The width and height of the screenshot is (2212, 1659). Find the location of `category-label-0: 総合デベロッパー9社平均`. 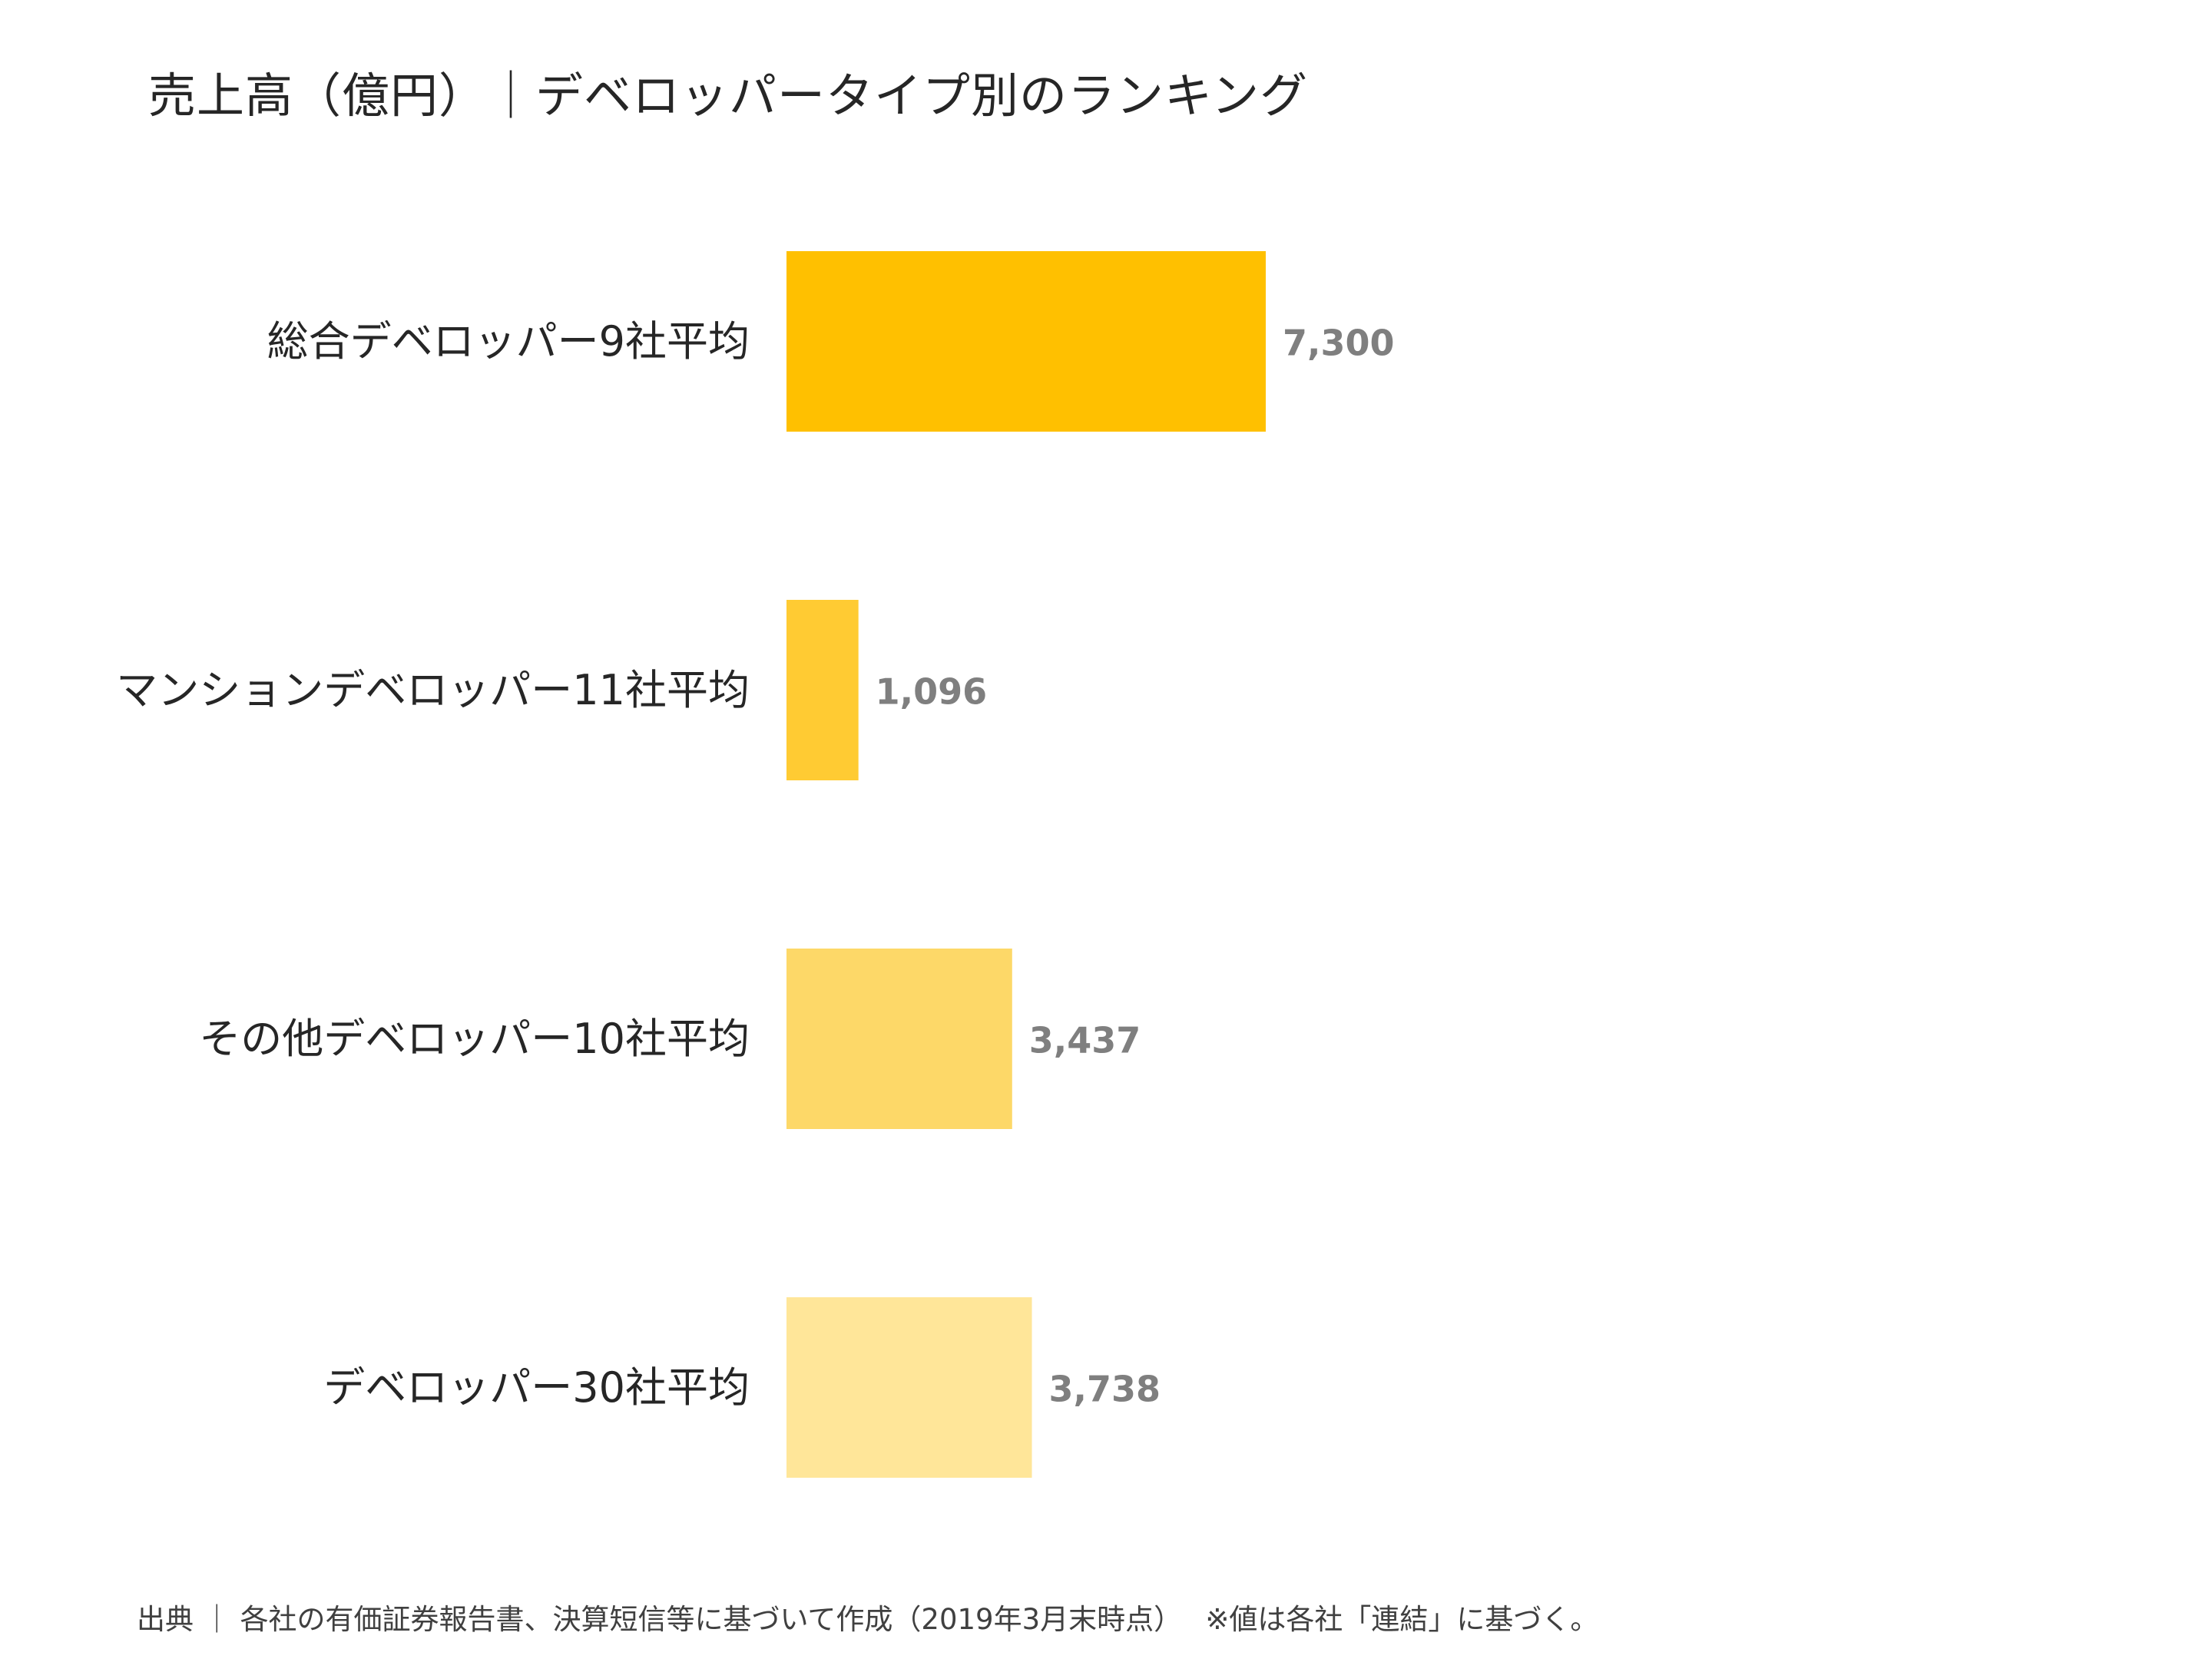

category-label-0: 総合デベロッパー9社平均 is located at coordinates (509, 341).